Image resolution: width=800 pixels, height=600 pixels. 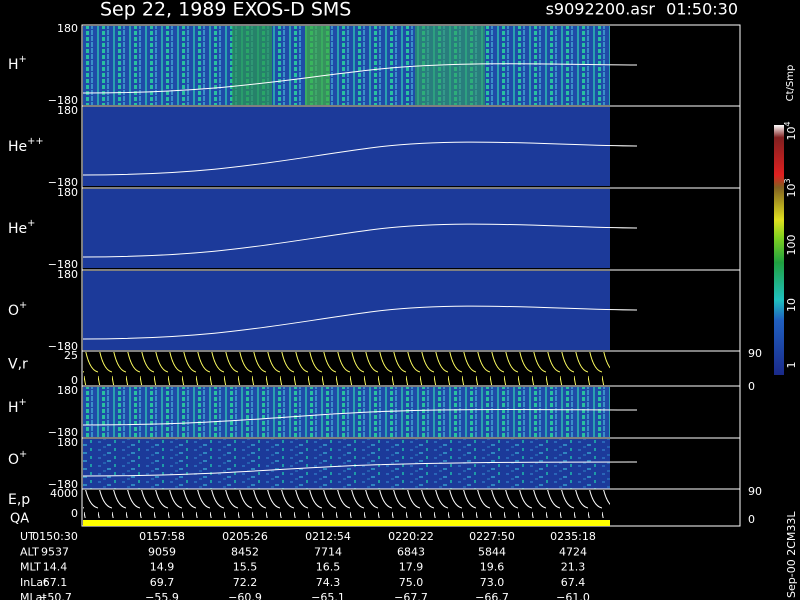 What do you see at coordinates (492, 536) in the screenshot?
I see `cell: 0227:50` at bounding box center [492, 536].